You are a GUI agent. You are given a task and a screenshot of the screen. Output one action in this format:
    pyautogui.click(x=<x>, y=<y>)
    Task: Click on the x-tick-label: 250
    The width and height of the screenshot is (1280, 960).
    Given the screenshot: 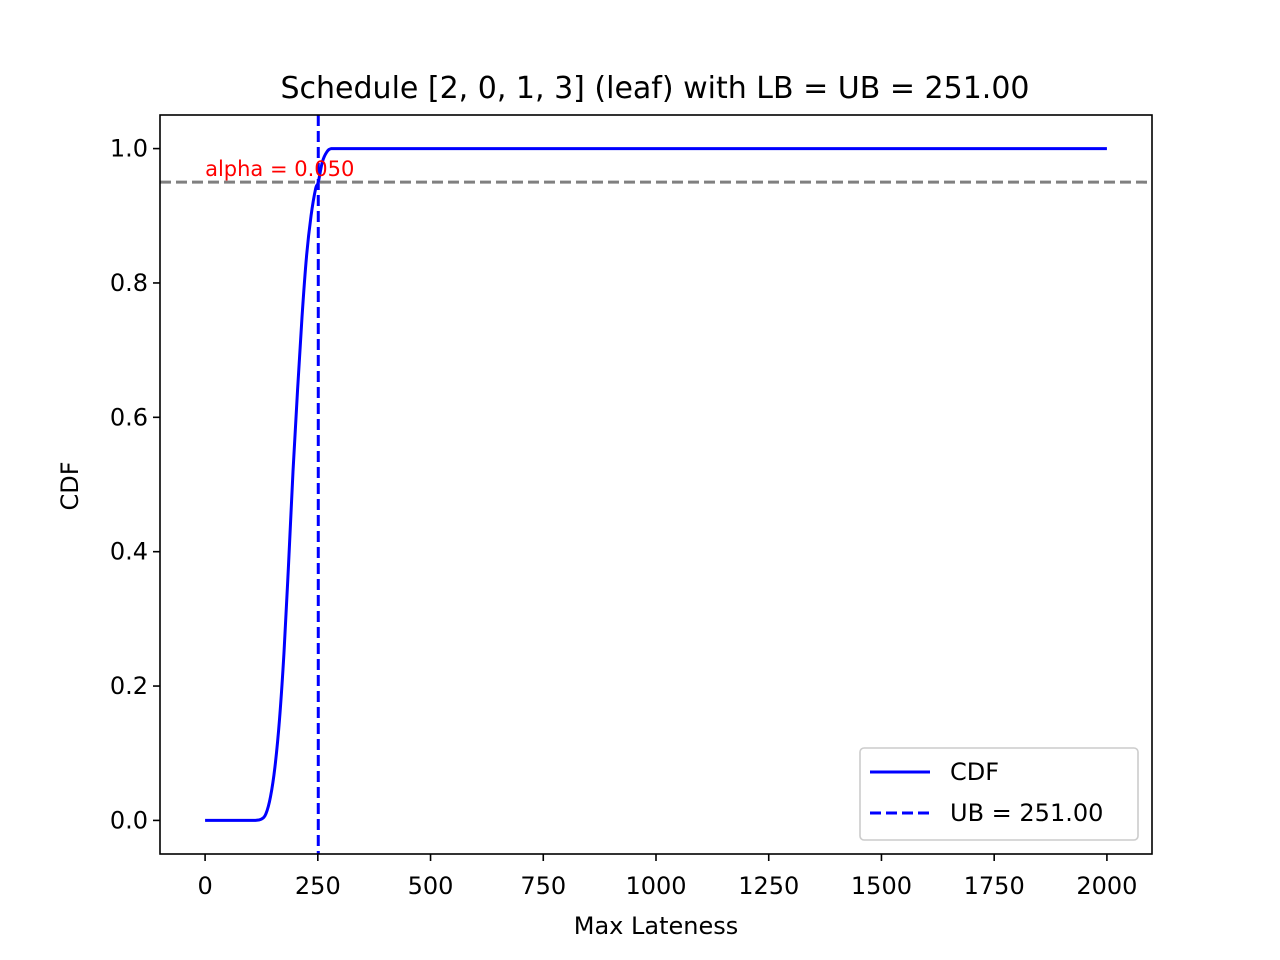 What is the action you would take?
    pyautogui.click(x=318, y=886)
    